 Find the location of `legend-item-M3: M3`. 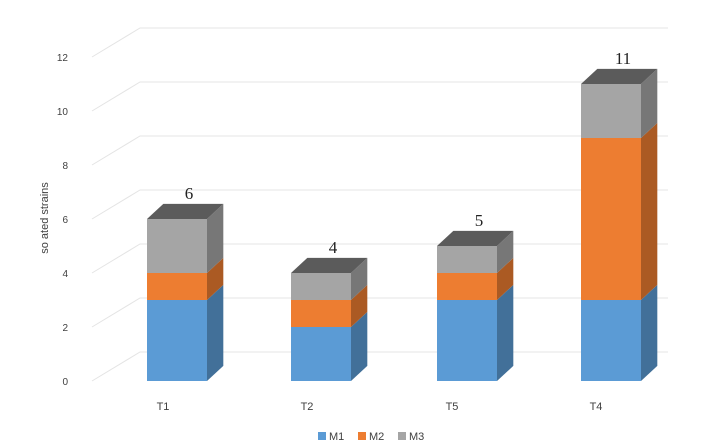

legend-item-M3: M3 is located at coordinates (411, 437).